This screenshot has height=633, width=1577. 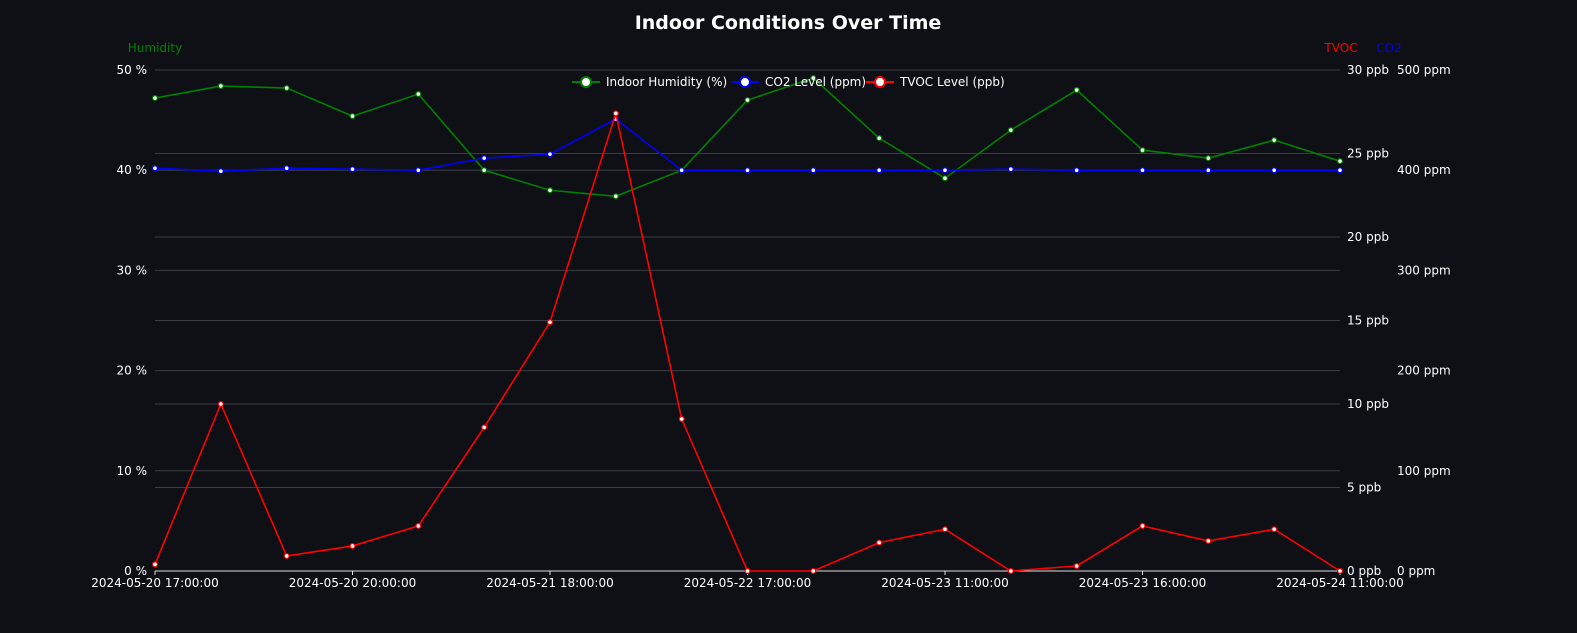 I want to click on x-tick-label: 2024-05-20 20:00:00, so click(x=352, y=583).